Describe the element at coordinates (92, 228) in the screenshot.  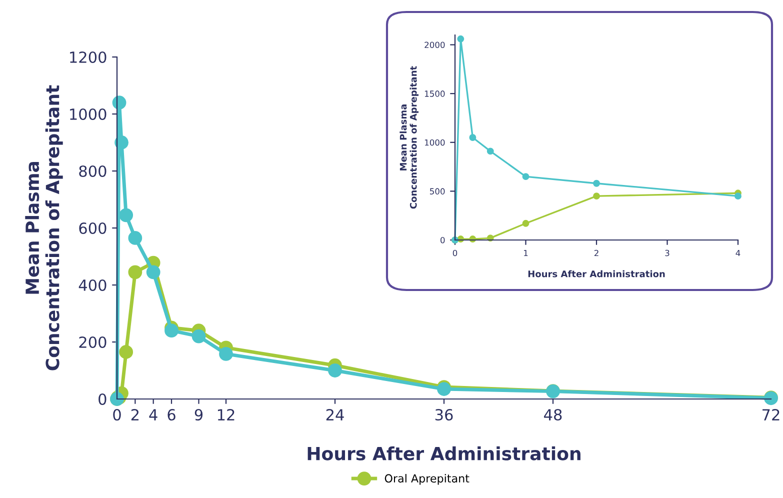
I see `y-tick-label: 600` at that location.